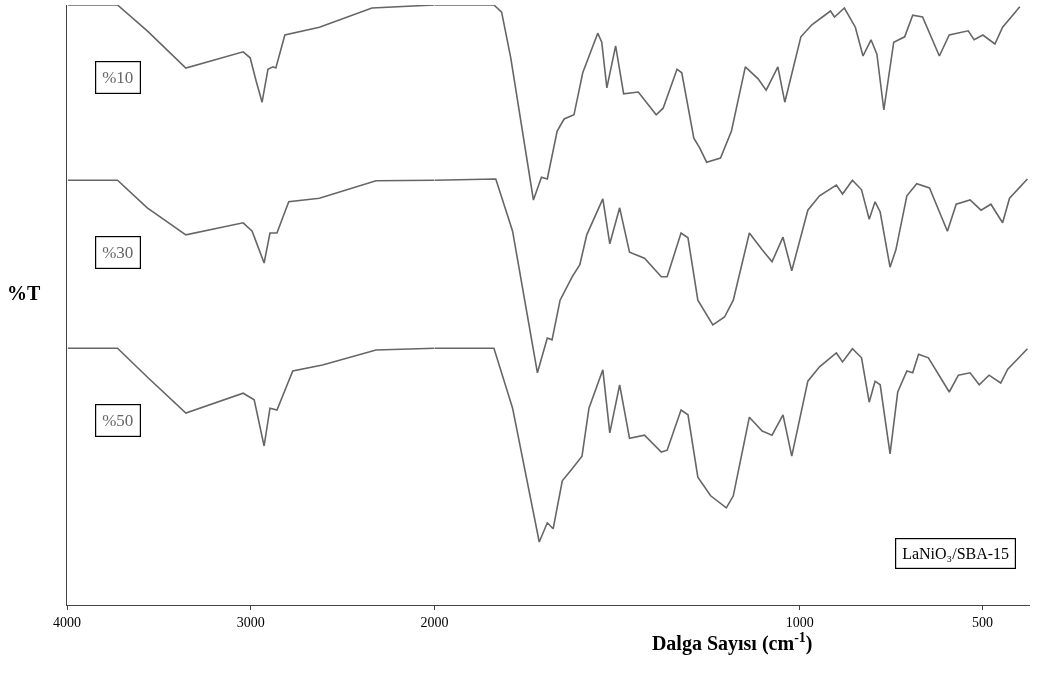  What do you see at coordinates (732, 642) in the screenshot?
I see `x-axis-title: Dalga Sayısı (cm$^{-1}$)` at bounding box center [732, 642].